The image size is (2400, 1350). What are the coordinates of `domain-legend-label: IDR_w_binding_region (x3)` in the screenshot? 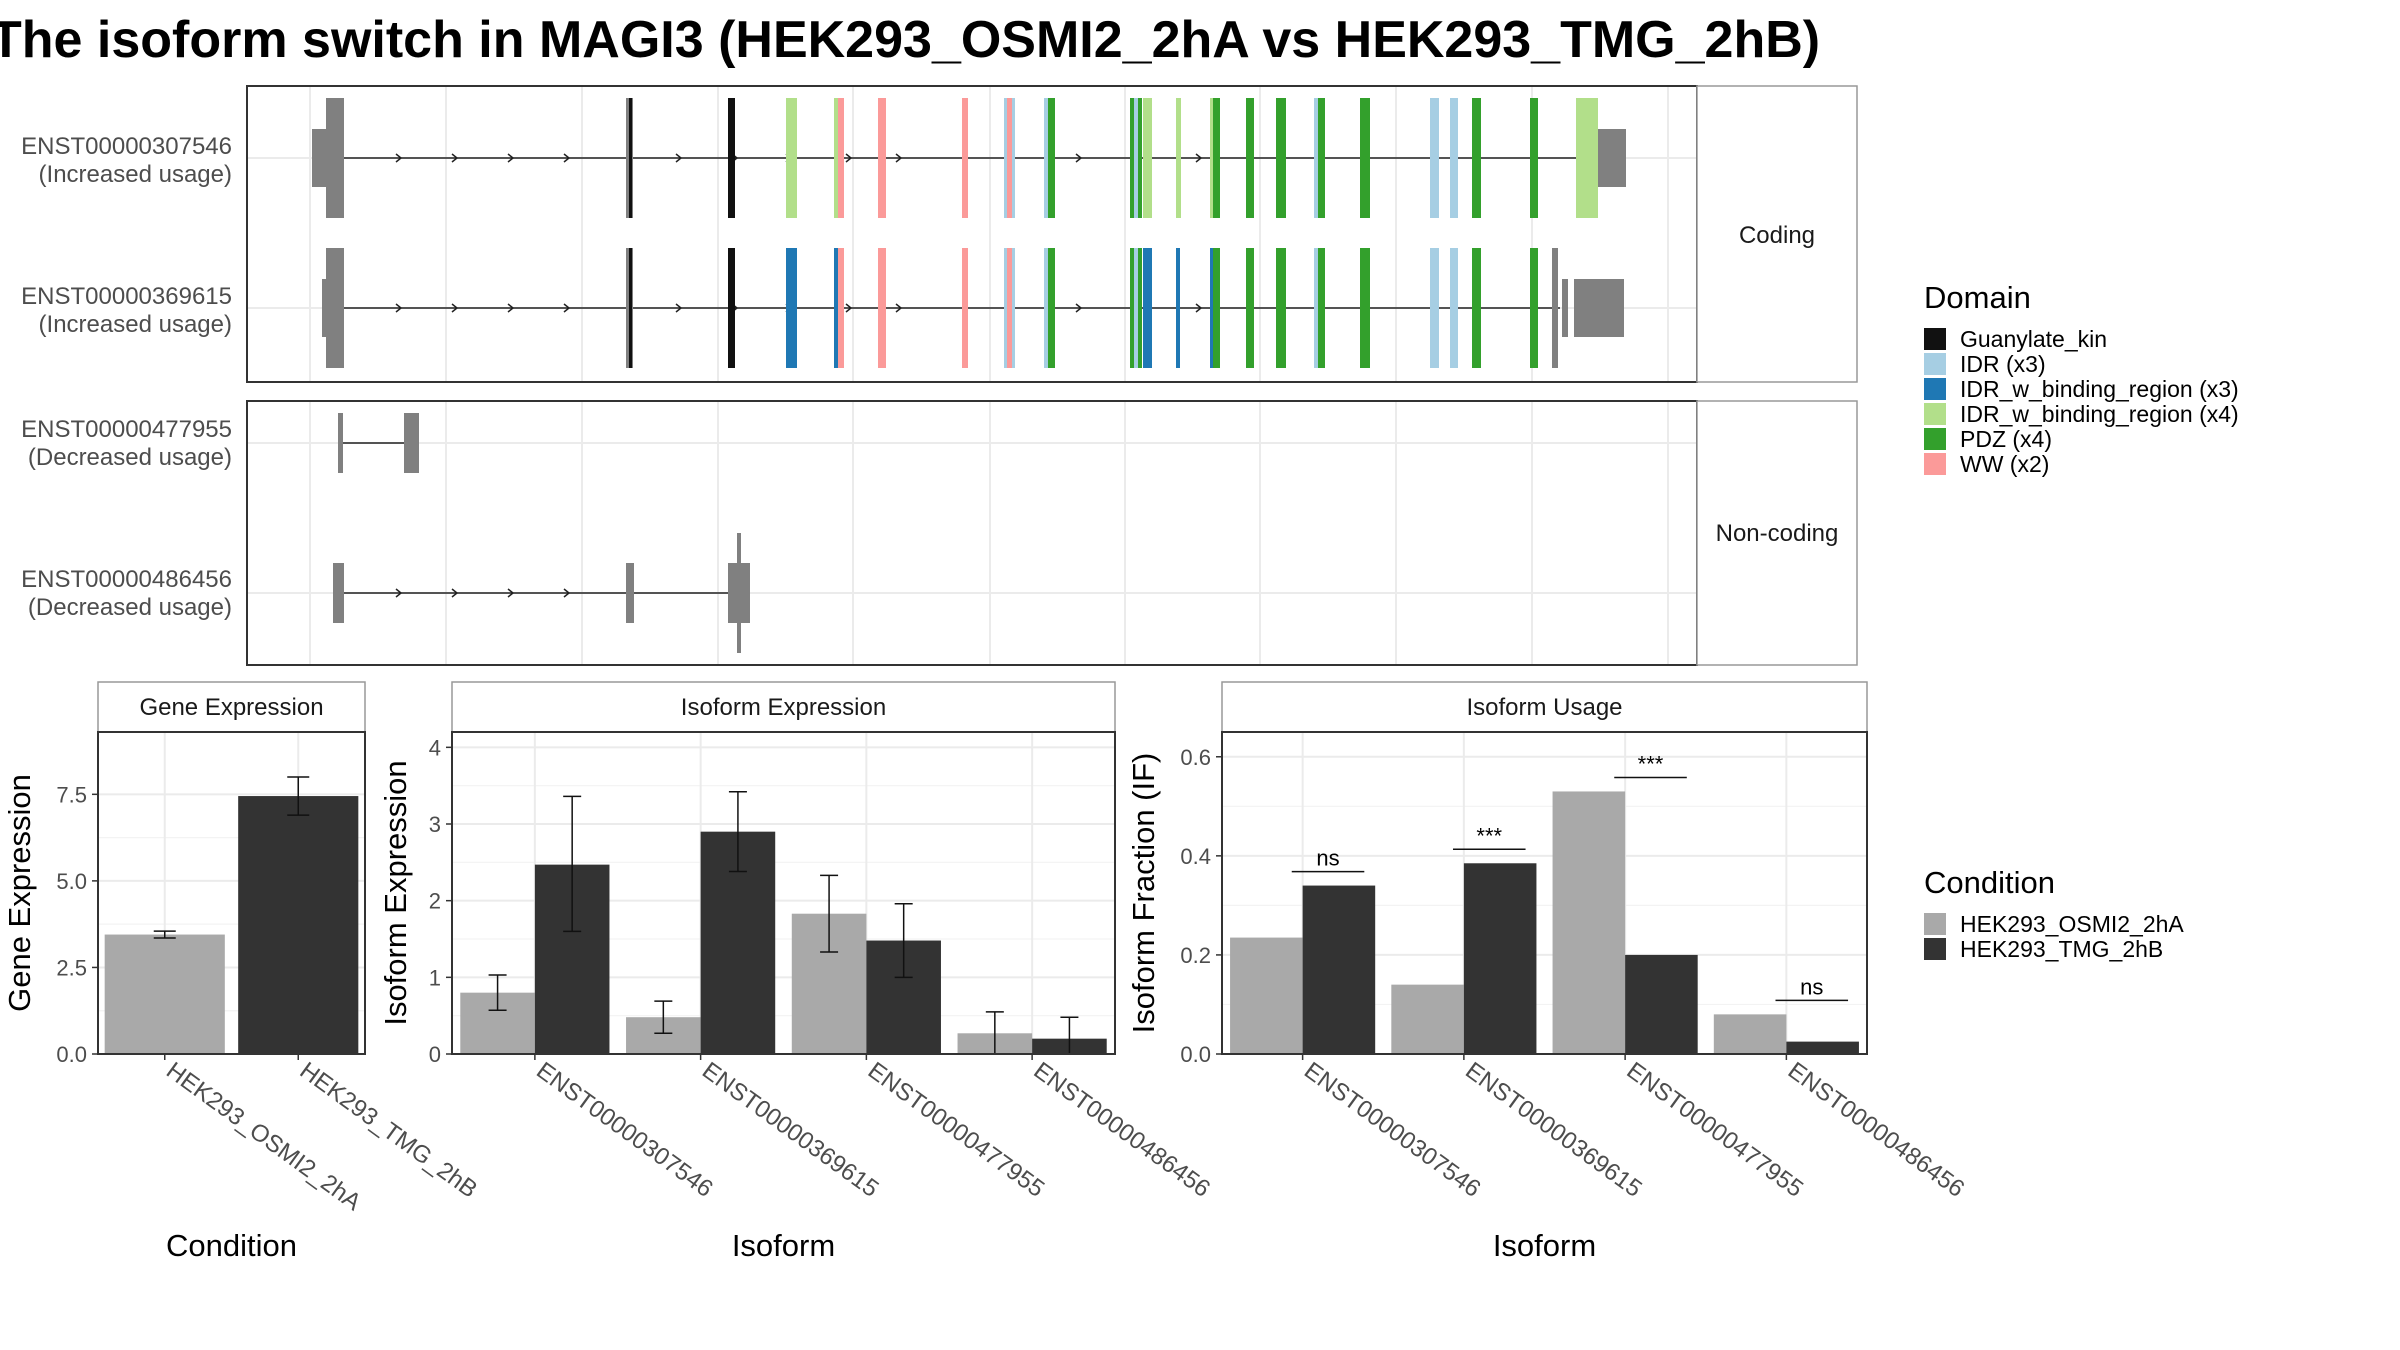 It's located at (2099, 389).